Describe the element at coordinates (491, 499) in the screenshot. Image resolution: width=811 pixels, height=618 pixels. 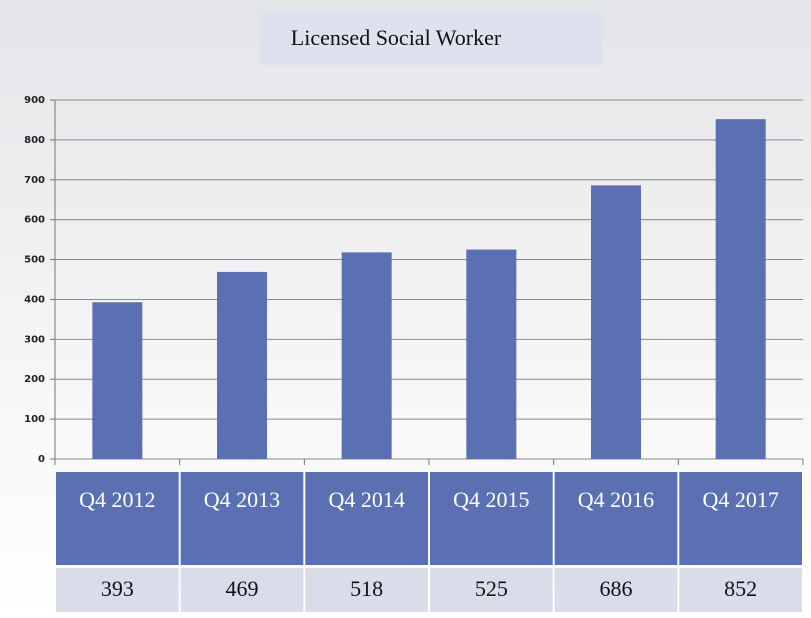
I see `category-label: Q4 2015` at that location.